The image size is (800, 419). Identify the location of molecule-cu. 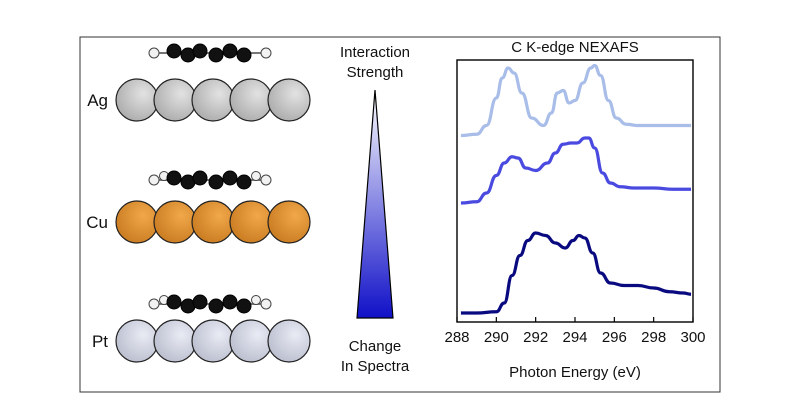
(210, 180).